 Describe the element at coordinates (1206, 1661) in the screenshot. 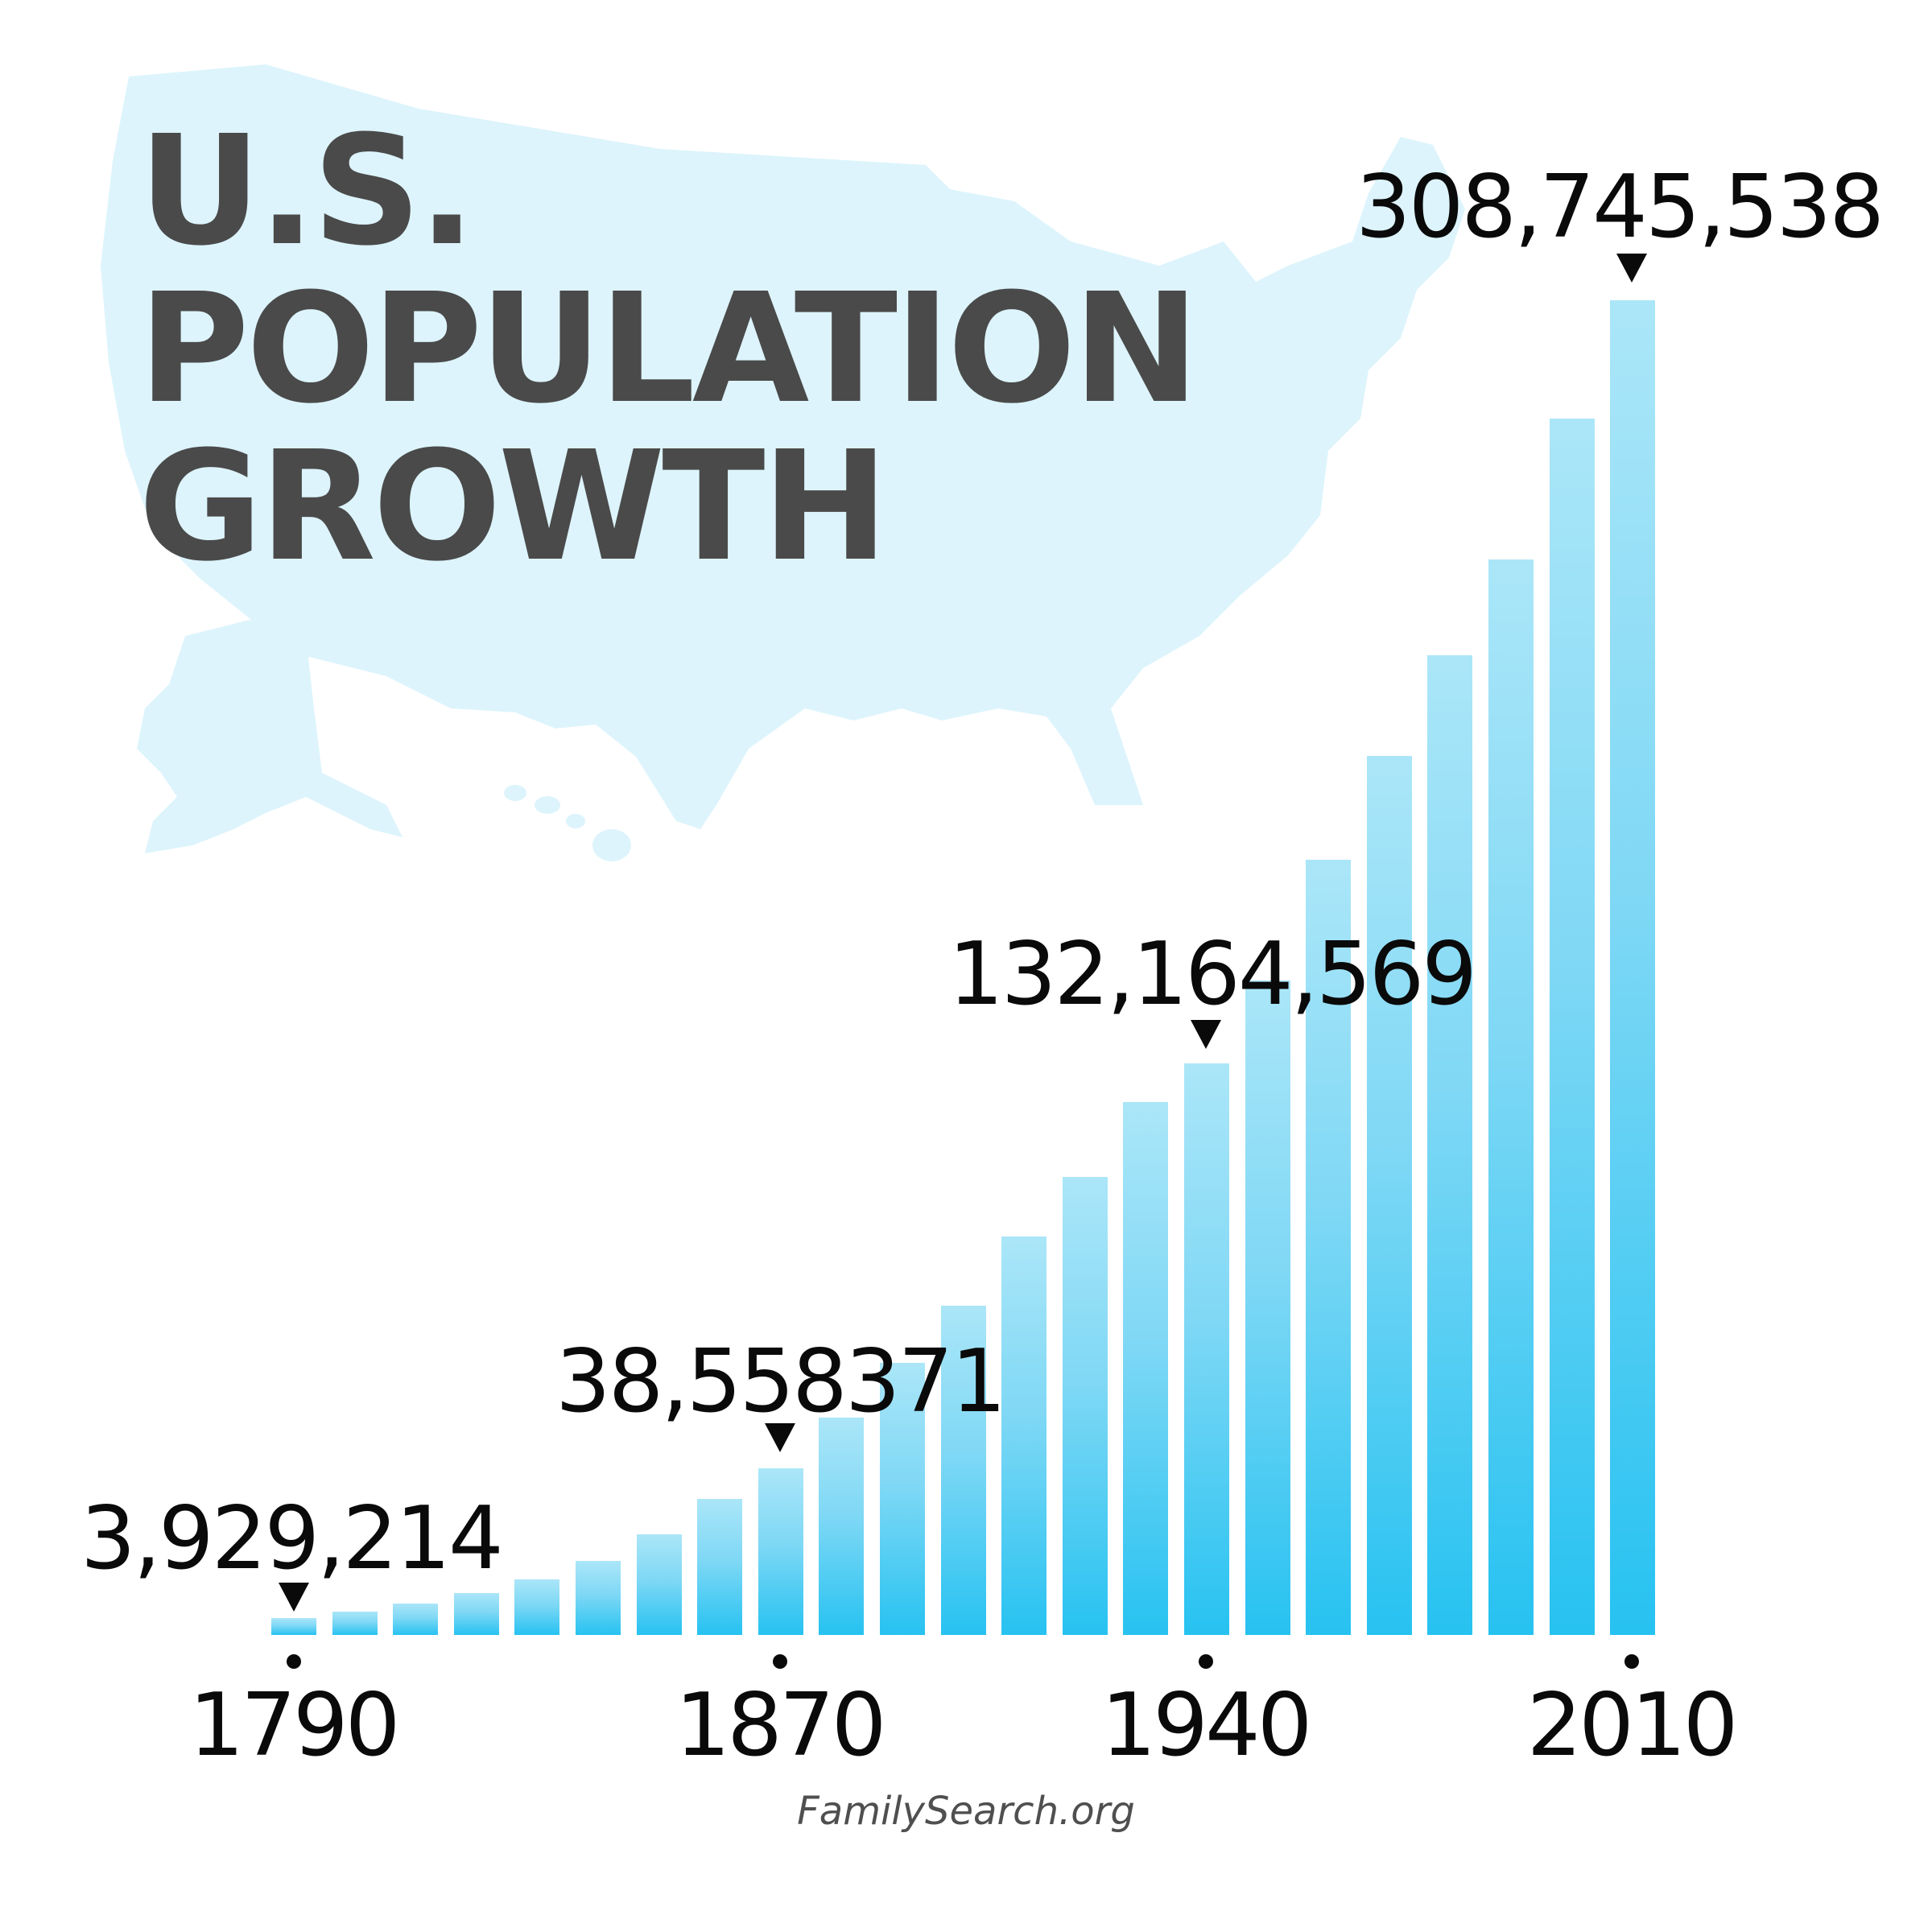

I see `tick-dot-1940` at that location.